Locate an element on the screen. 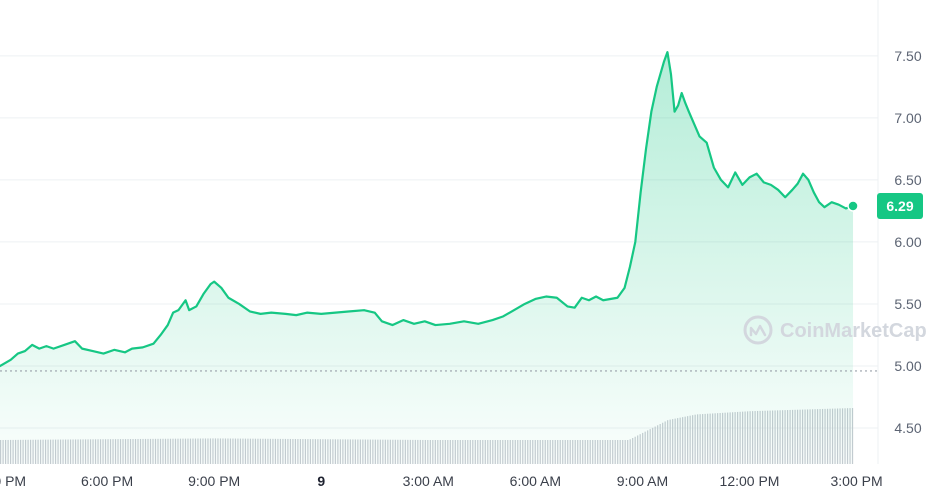  y-axis: 7.50 7.00 6.50 6.00 5.50 5.00 4.50 is located at coordinates (907, 242).